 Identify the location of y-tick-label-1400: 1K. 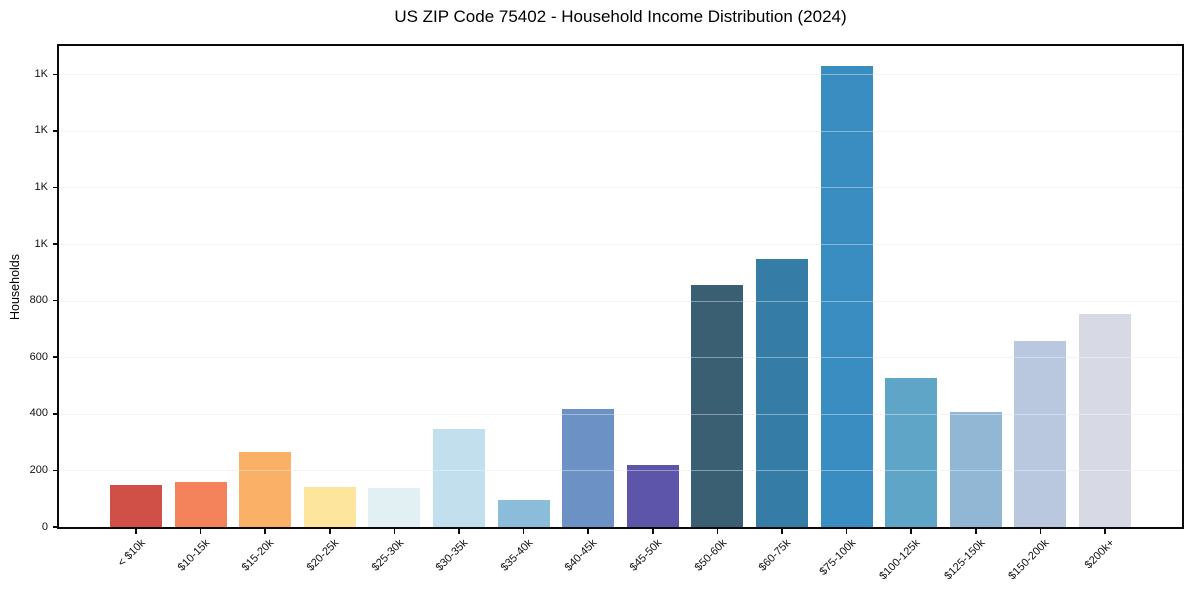
(41, 130).